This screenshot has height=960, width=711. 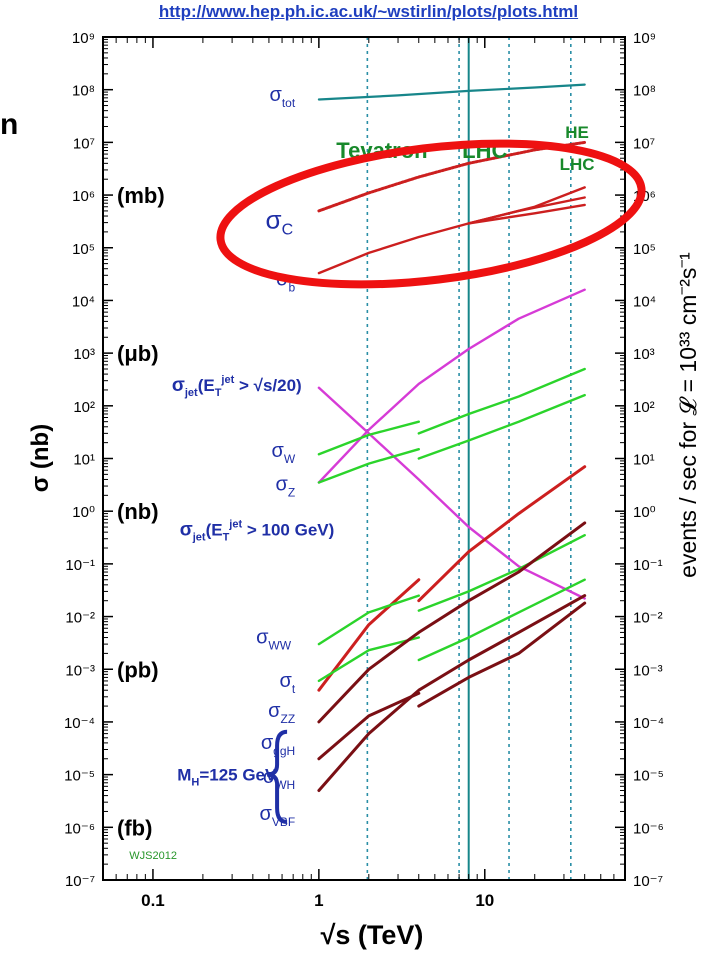 I want to click on curve-label-sigma-ww: σWW, so click(x=274, y=640).